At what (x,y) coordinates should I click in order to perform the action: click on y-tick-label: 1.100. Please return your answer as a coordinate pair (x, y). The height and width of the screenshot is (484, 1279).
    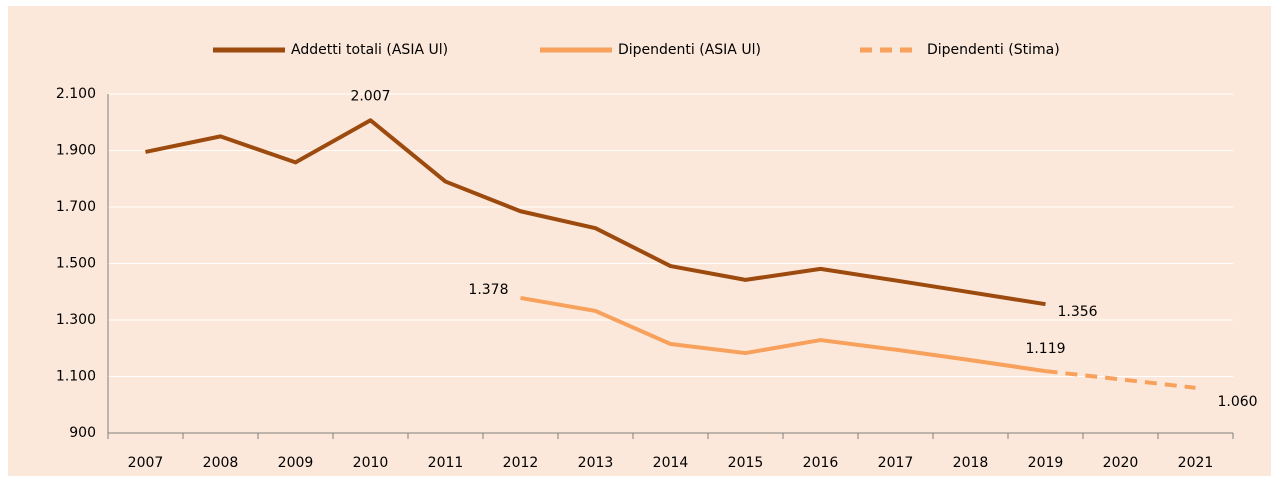
    Looking at the image, I should click on (76, 377).